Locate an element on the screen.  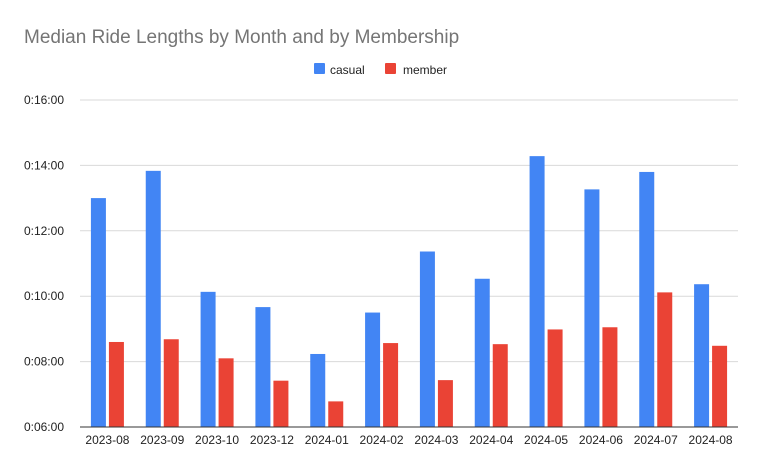
y-tick-label: 0:16:00 is located at coordinates (44, 100).